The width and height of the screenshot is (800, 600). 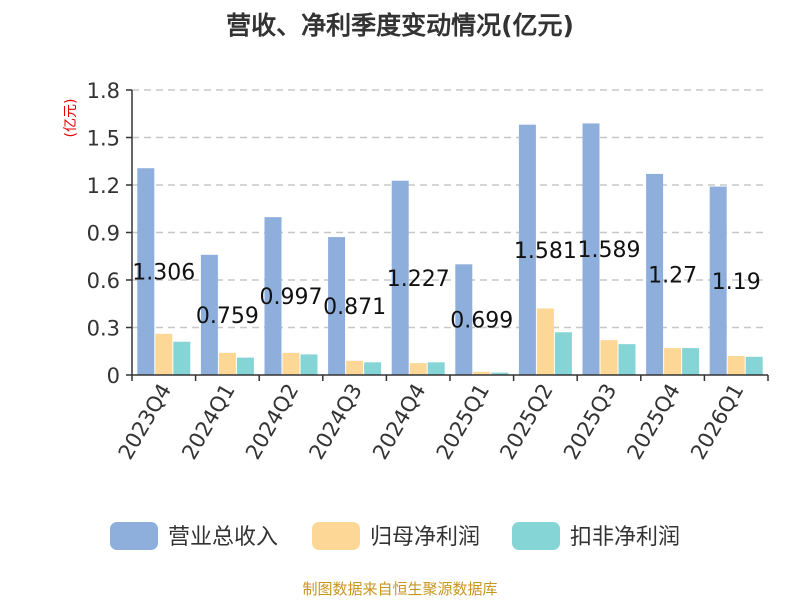 I want to click on x-tick-label: 2024Q4, so click(x=399, y=422).